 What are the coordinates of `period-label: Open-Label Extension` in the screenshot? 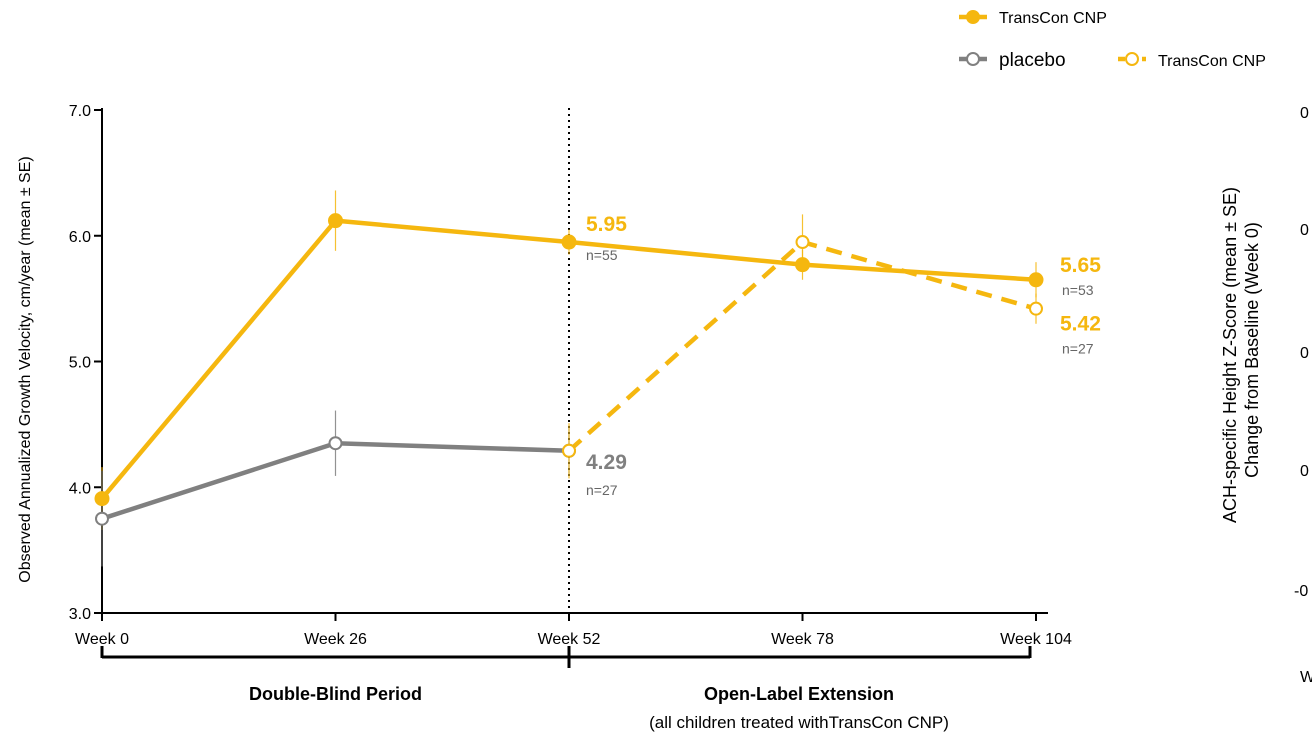 It's located at (799, 694).